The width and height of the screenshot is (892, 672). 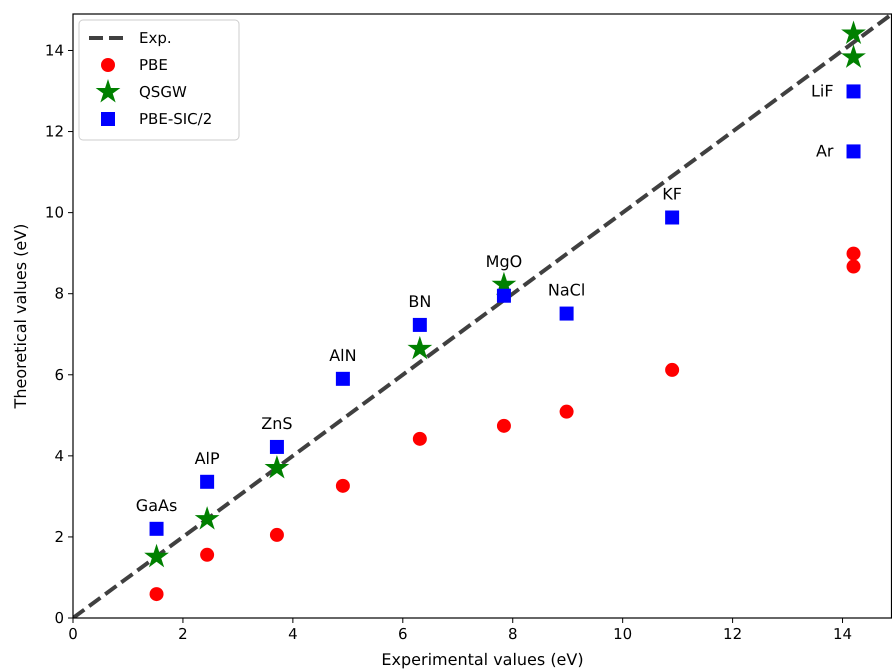 I want to click on x-tick-label: 8, so click(x=513, y=634).